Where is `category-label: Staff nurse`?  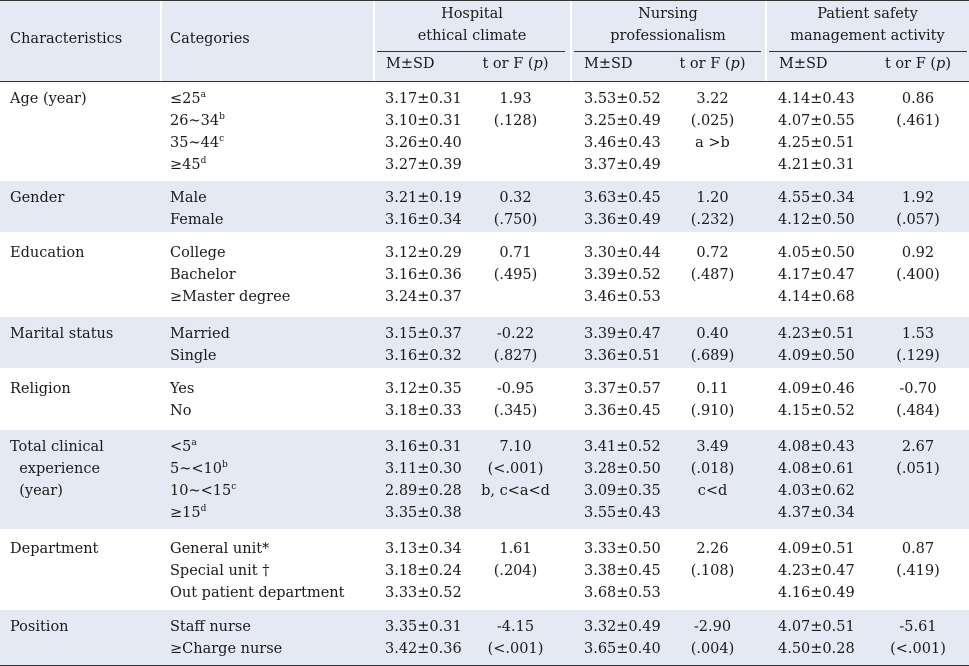 category-label: Staff nurse is located at coordinates (226, 627).